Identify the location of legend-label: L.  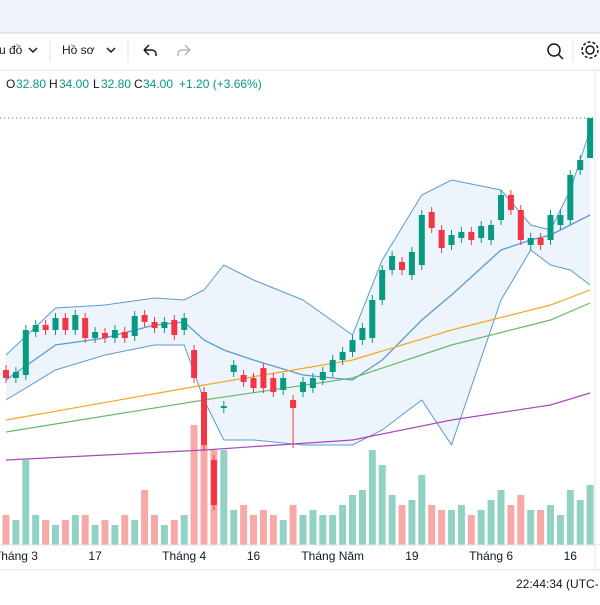
(96, 84).